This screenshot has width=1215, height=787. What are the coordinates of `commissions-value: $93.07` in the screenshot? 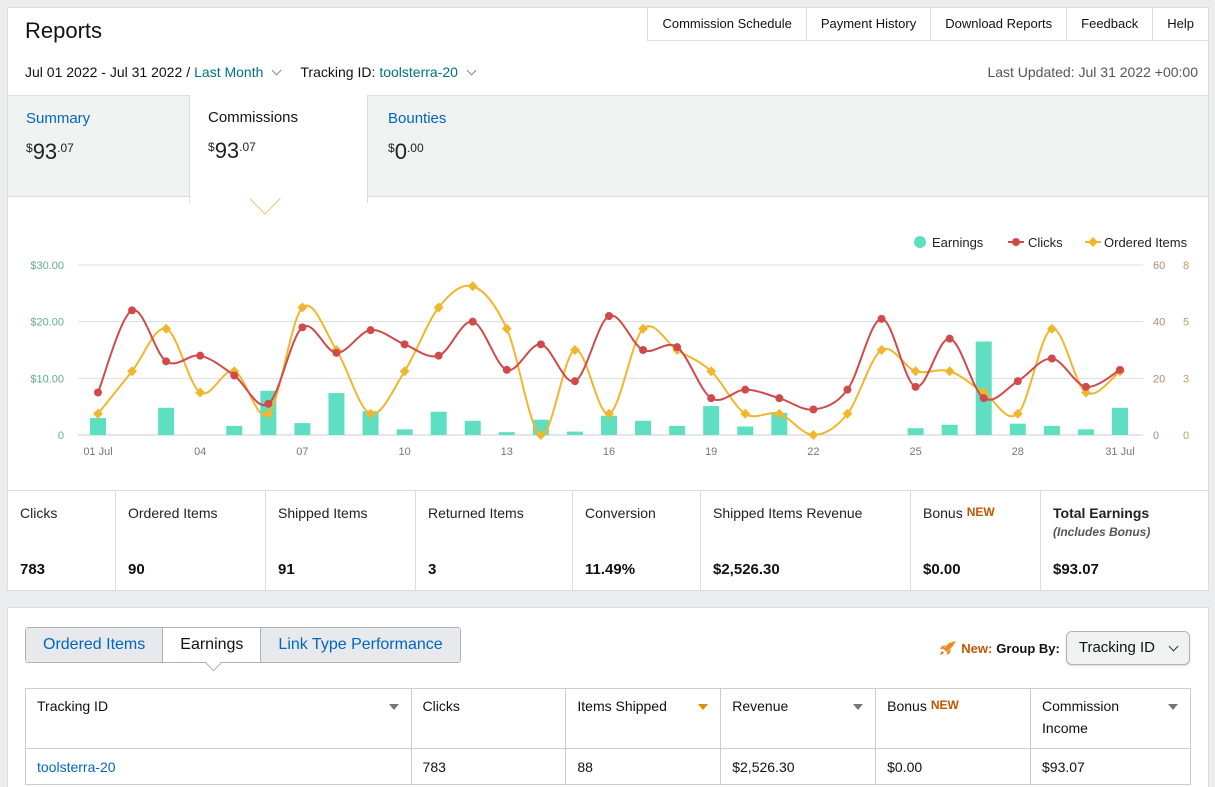 It's located at (232, 150).